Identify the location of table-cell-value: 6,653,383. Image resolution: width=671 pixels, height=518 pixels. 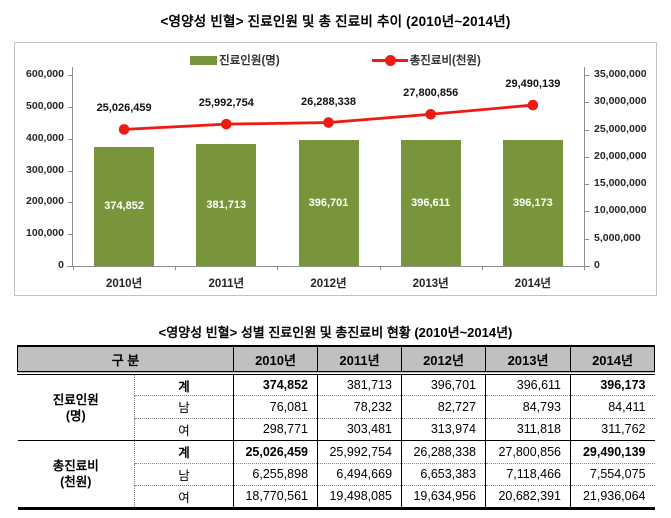
(443, 474).